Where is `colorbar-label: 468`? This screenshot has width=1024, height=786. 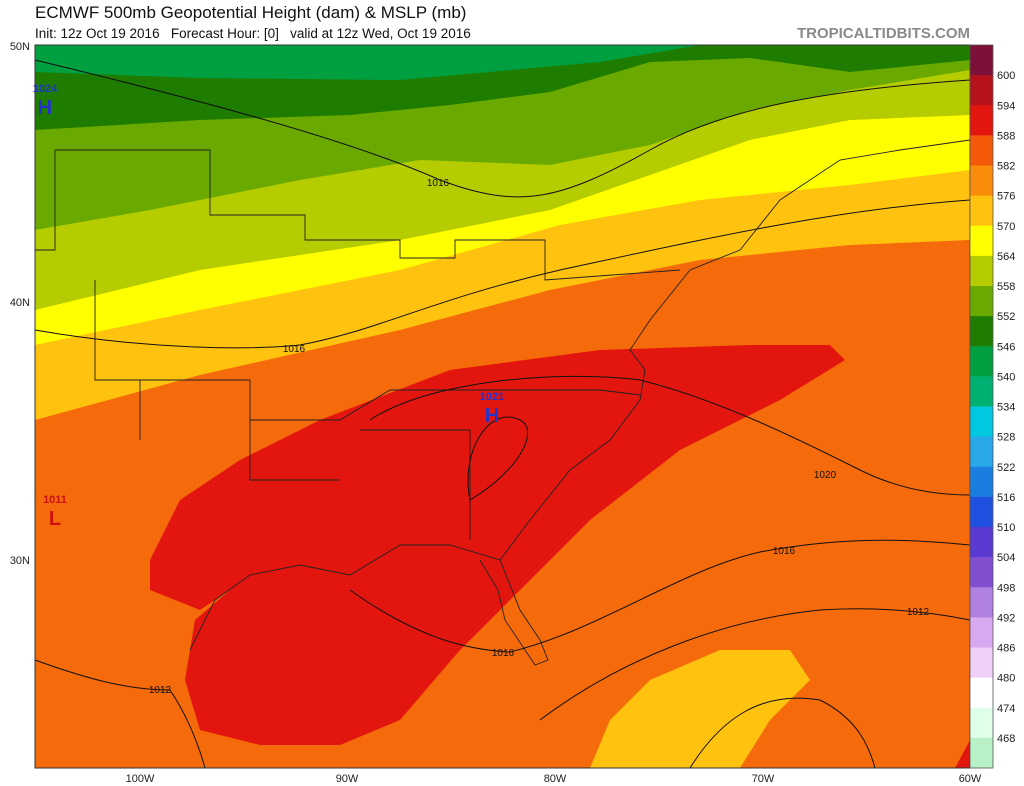
colorbar-label: 468 is located at coordinates (1006, 739).